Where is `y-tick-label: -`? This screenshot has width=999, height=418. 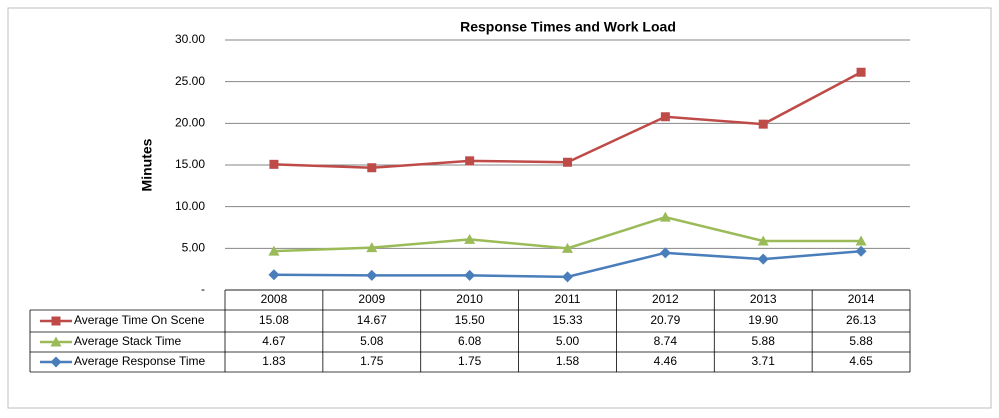 y-tick-label: - is located at coordinates (203, 289).